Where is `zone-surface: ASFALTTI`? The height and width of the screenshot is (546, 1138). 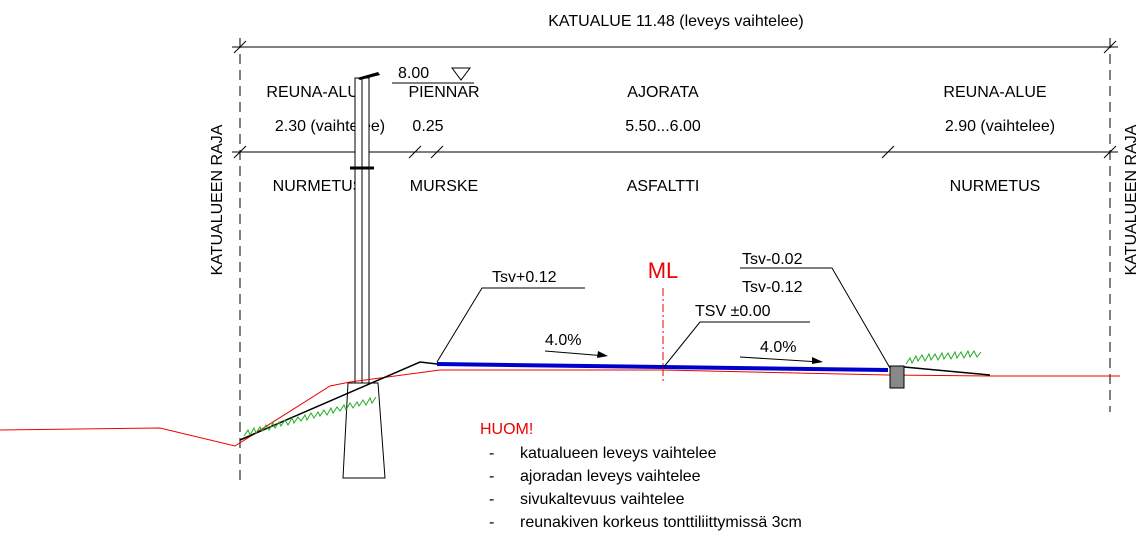 zone-surface: ASFALTTI is located at coordinates (663, 186).